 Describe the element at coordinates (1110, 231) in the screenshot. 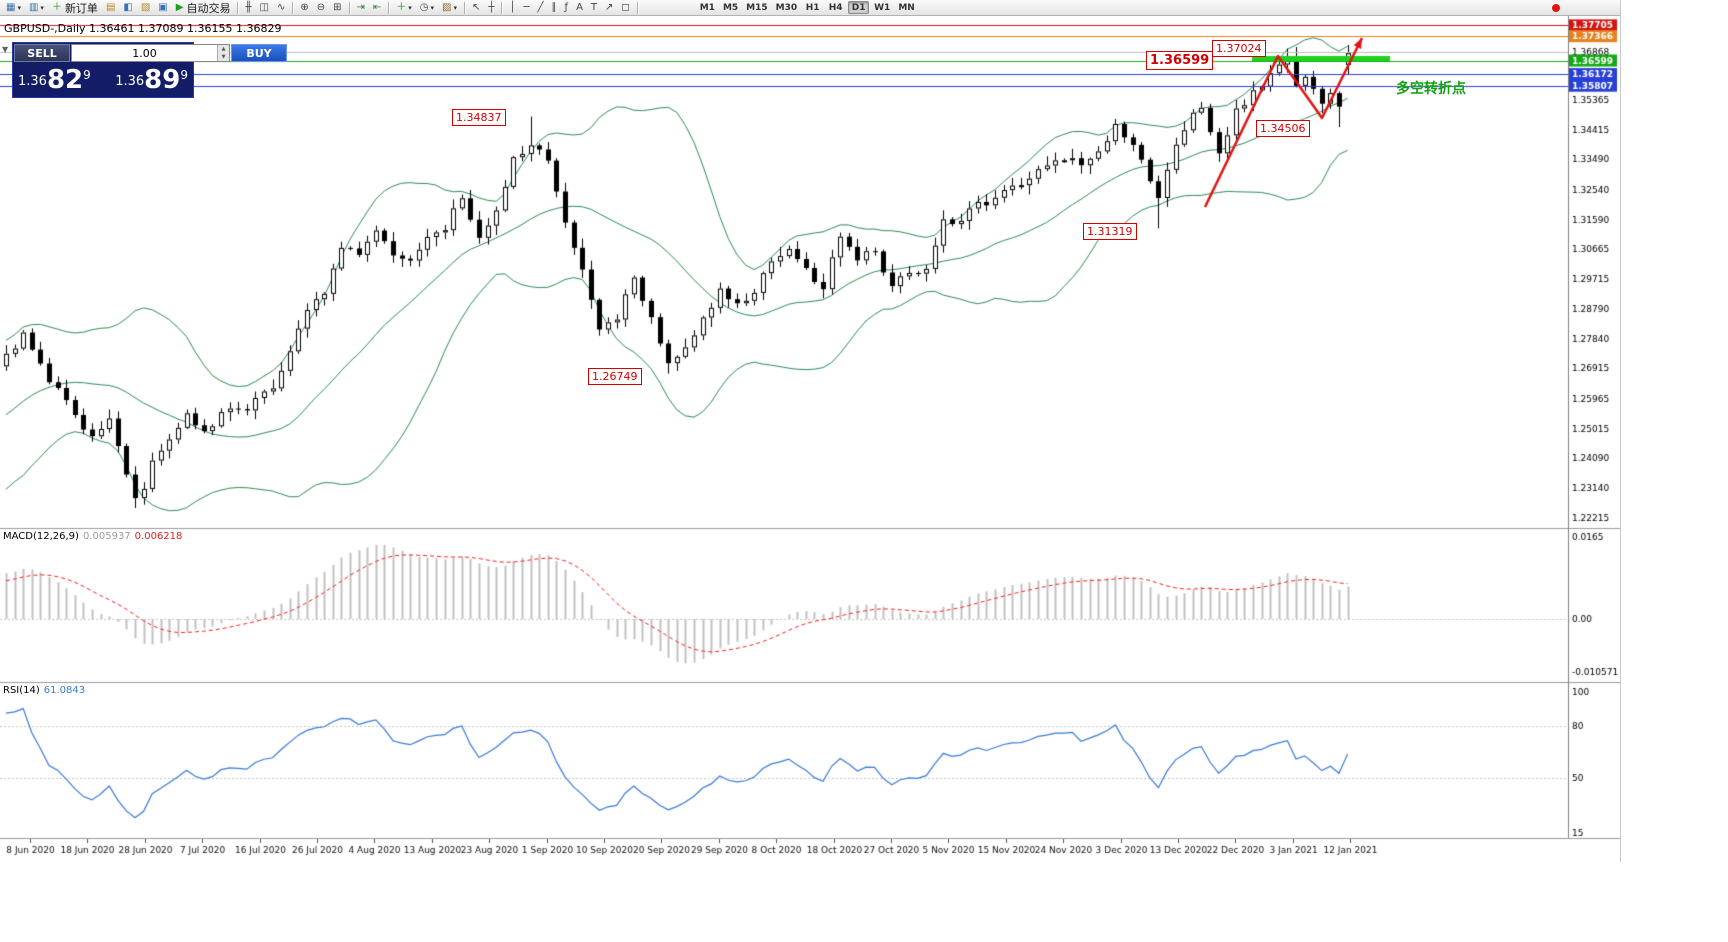

I see `price-flag: 1.31319` at that location.